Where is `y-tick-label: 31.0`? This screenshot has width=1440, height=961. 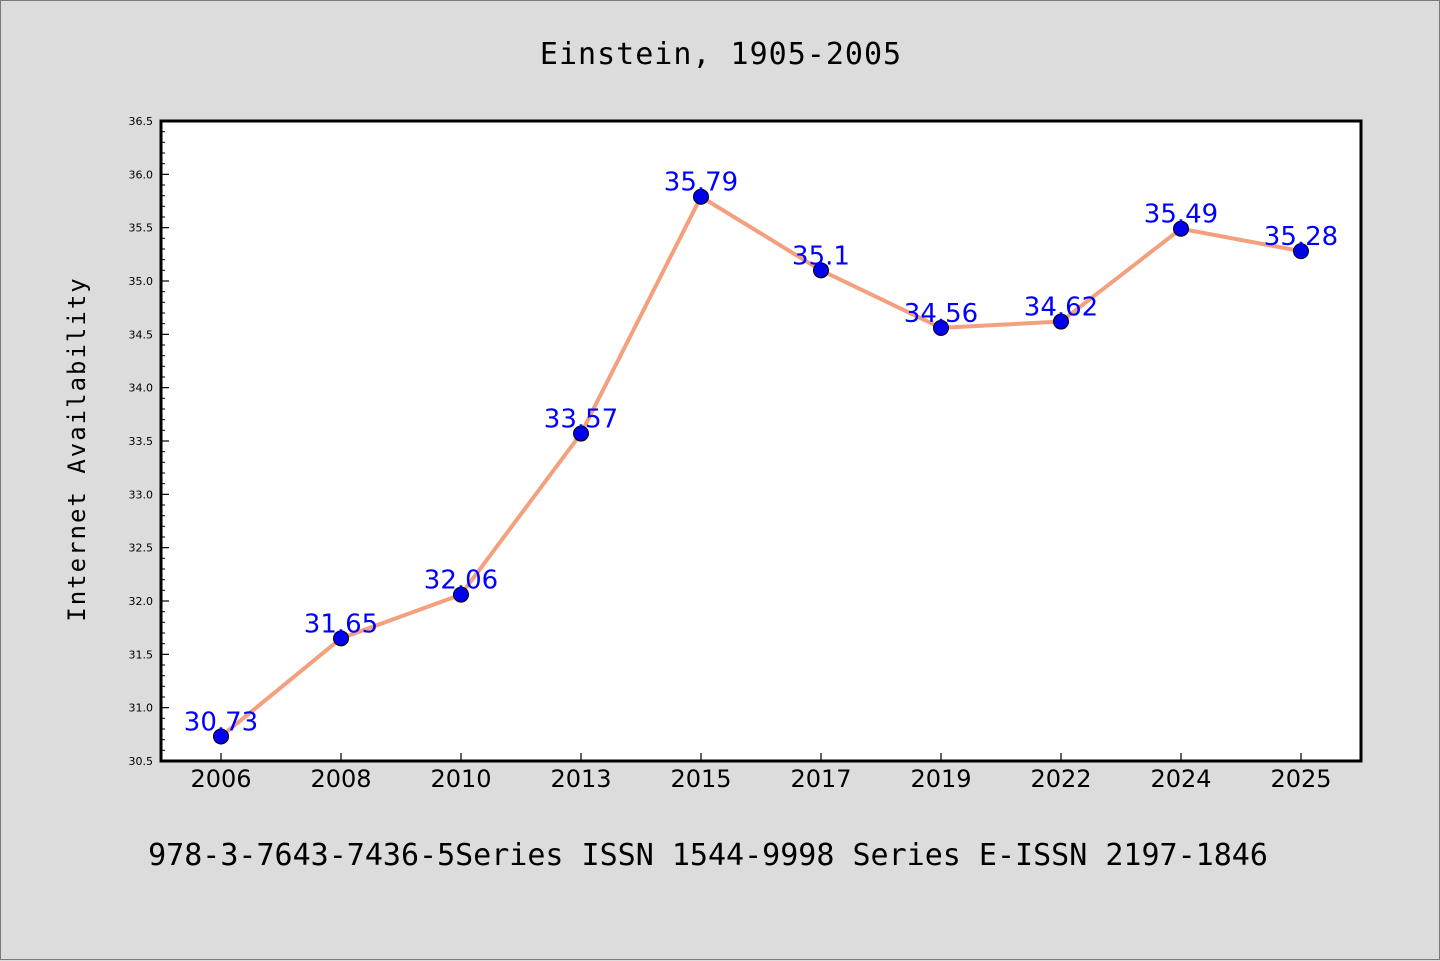
y-tick-label: 31.0 is located at coordinates (141, 708).